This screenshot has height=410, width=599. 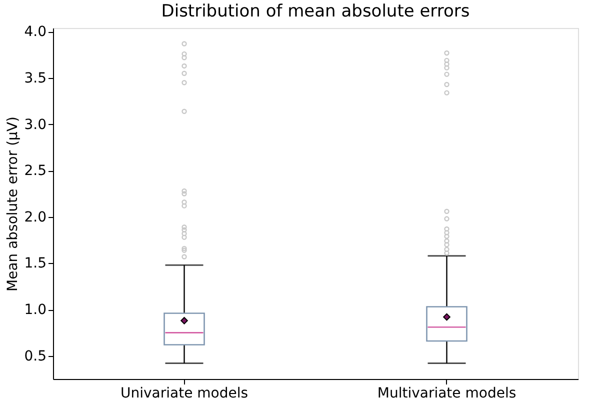 What do you see at coordinates (35, 32) in the screenshot?
I see `y-tick-label: 4.0` at bounding box center [35, 32].